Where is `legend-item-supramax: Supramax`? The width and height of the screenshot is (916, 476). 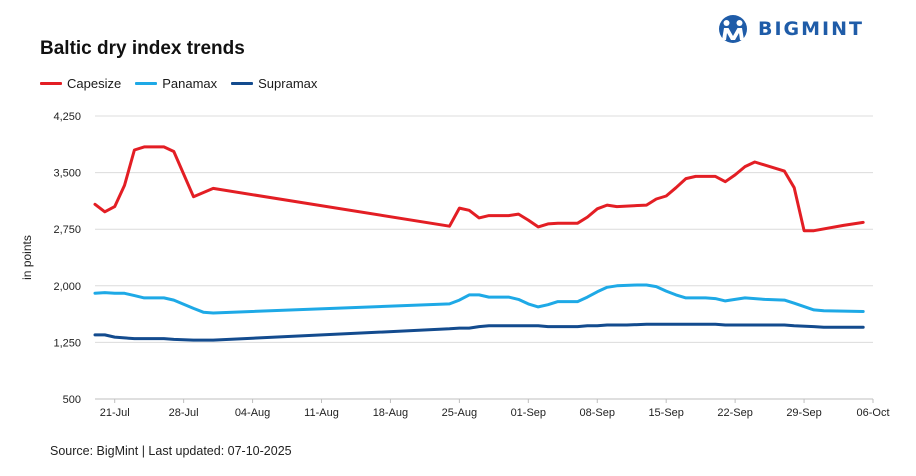
legend-item-supramax: Supramax is located at coordinates (274, 83).